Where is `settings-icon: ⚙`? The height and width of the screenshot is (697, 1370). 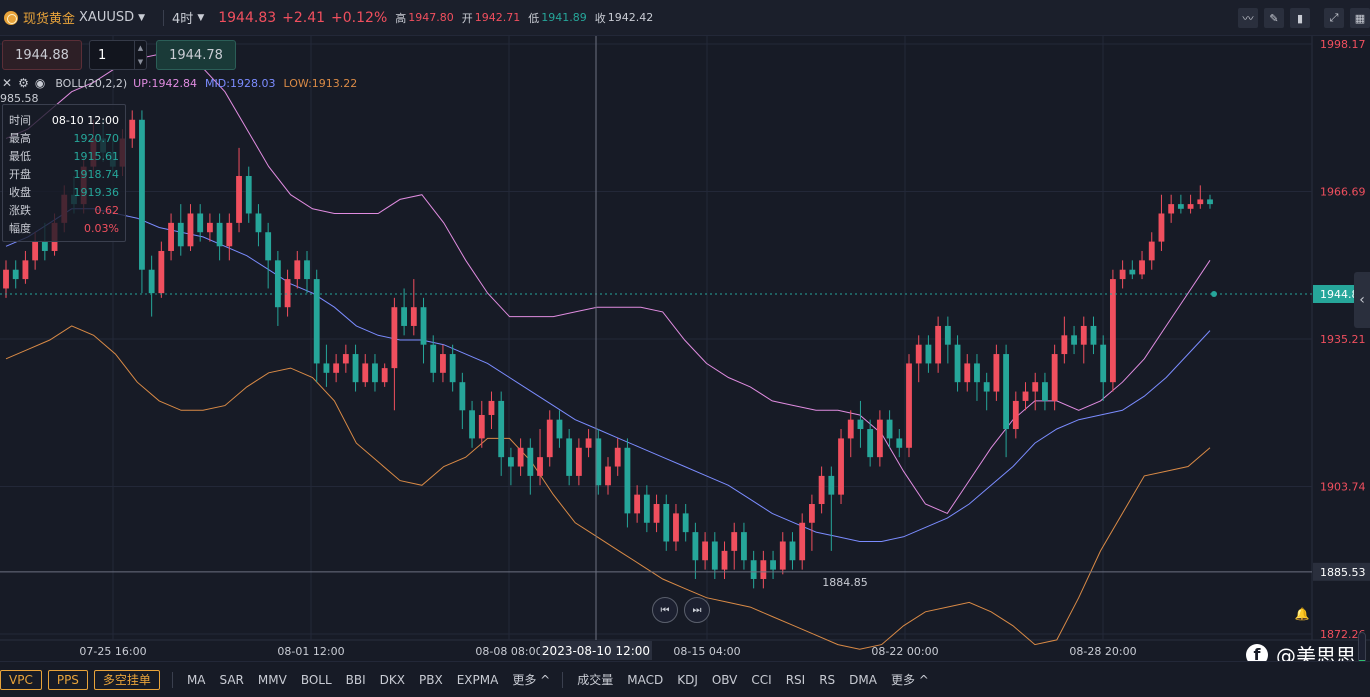
settings-icon: ⚙ is located at coordinates (23, 83).